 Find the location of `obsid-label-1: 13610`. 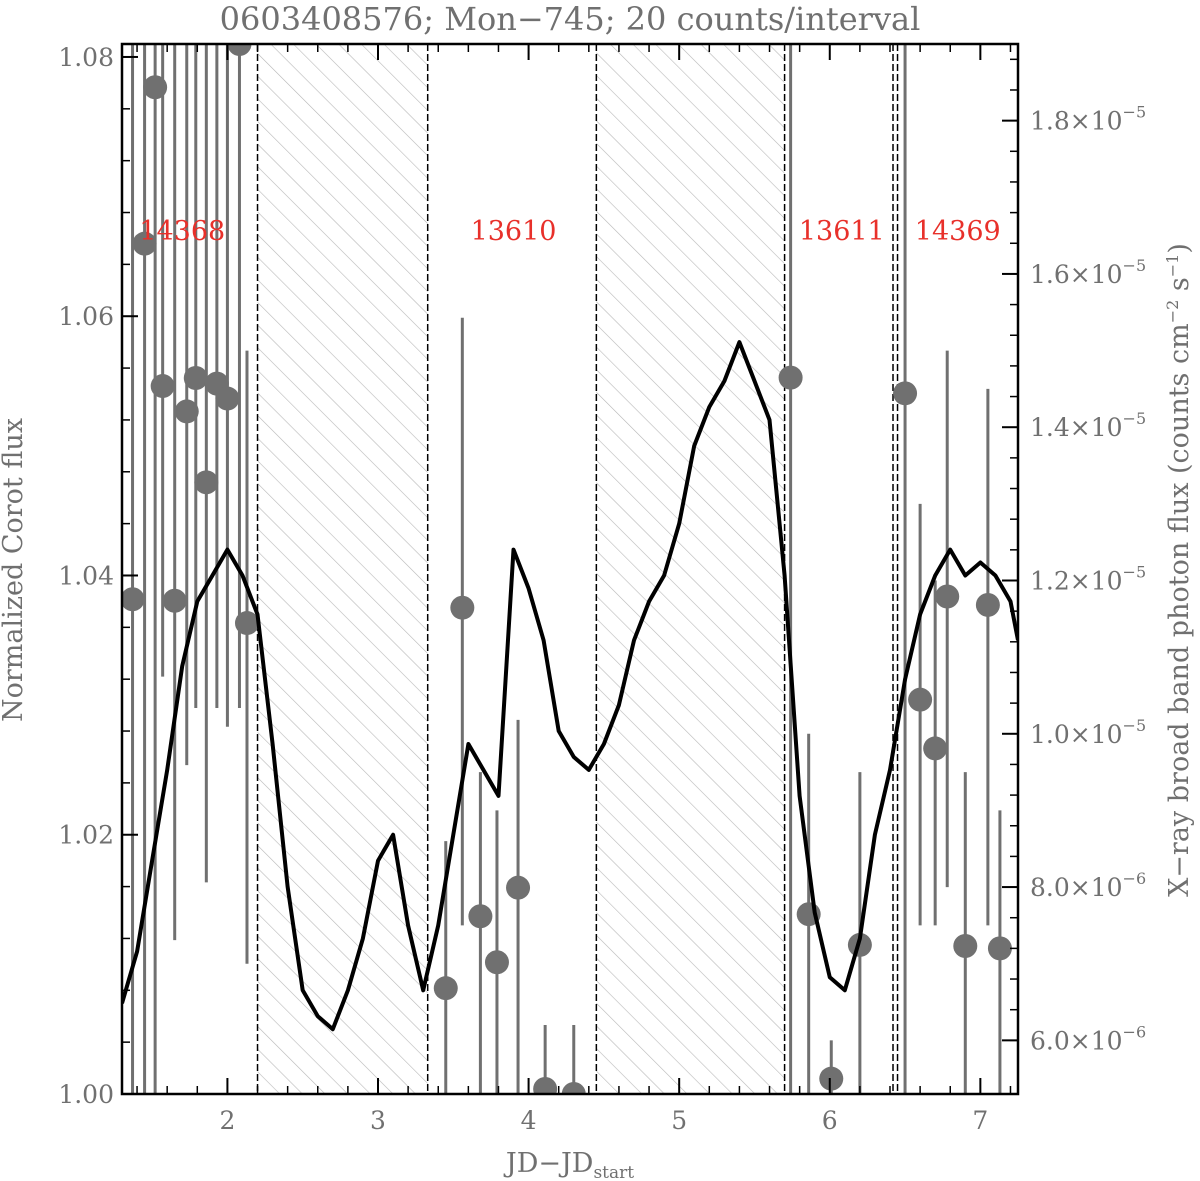

obsid-label-1: 13610 is located at coordinates (514, 231).